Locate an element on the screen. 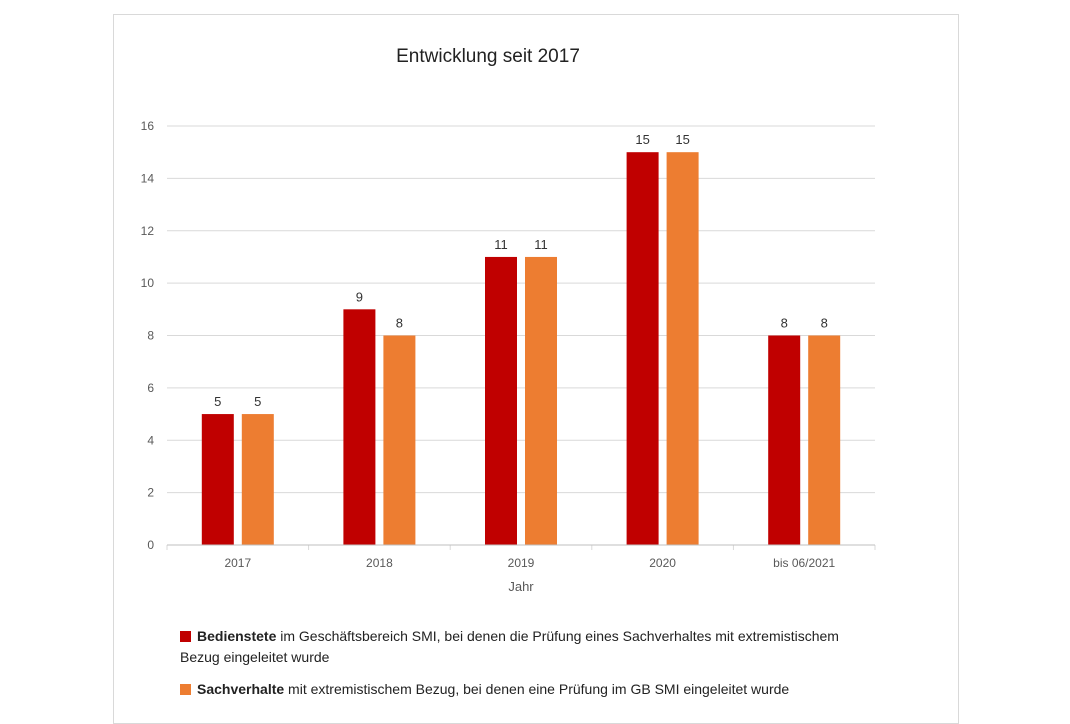  y-tick-label: 14 is located at coordinates (148, 178).